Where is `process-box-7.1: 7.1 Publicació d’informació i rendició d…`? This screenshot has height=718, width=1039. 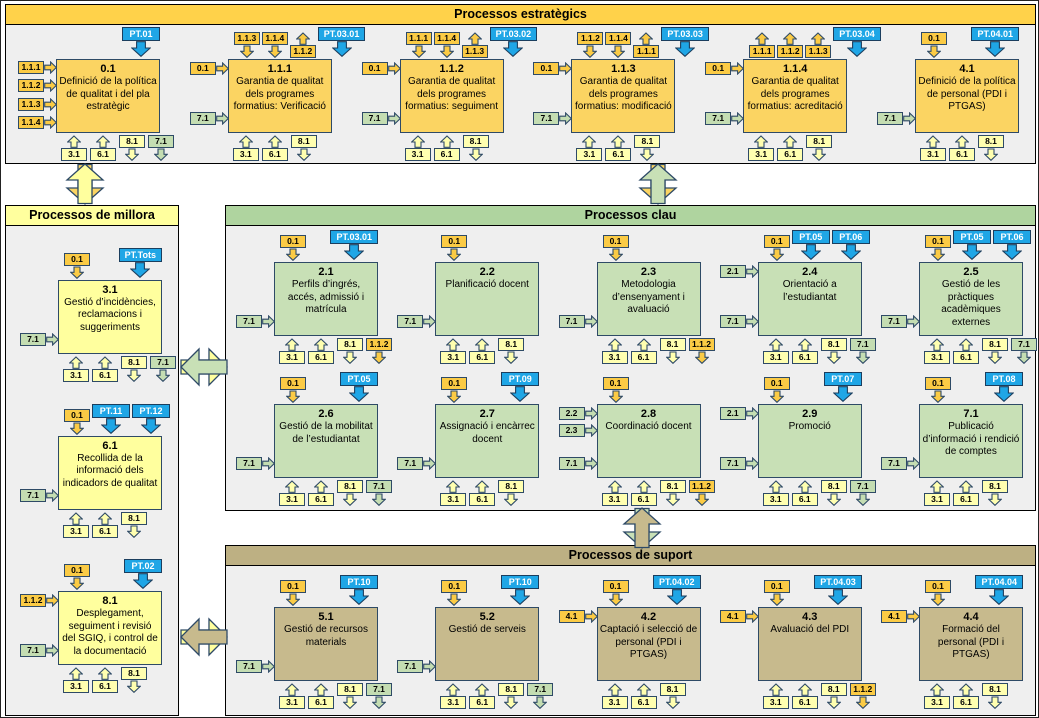
process-box-7.1: 7.1 Publicació d’informació i rendició d… is located at coordinates (971, 441).